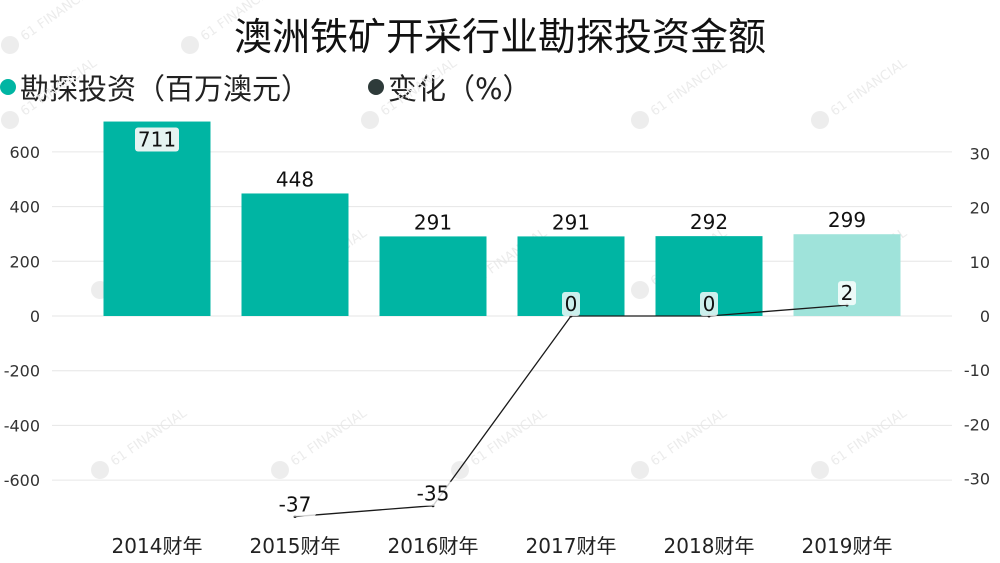 This screenshot has height=563, width=1000. Describe the element at coordinates (165, 89) in the screenshot. I see `legend-label-investment: 勘探投资（百万澳元）` at that location.